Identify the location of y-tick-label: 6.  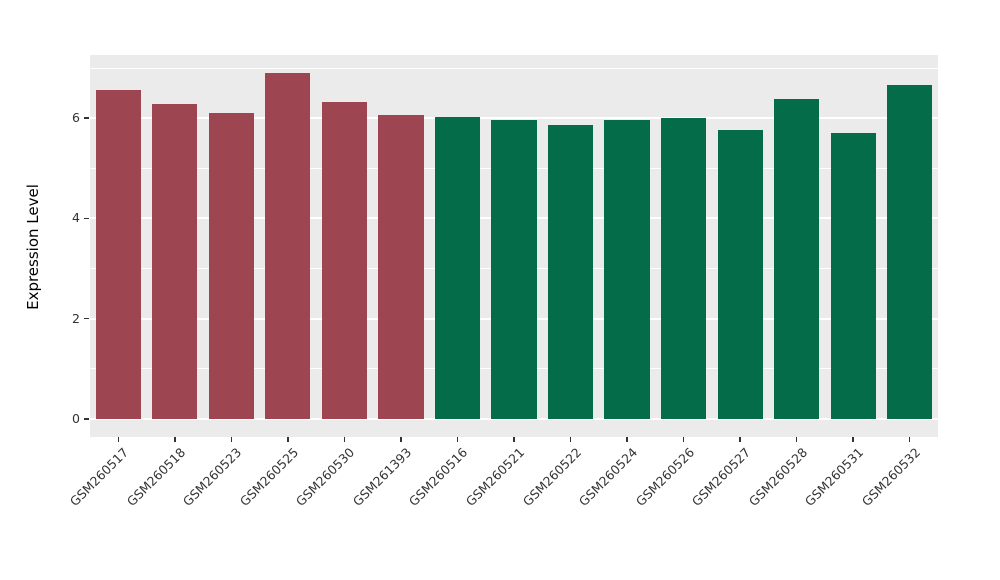
(76, 118).